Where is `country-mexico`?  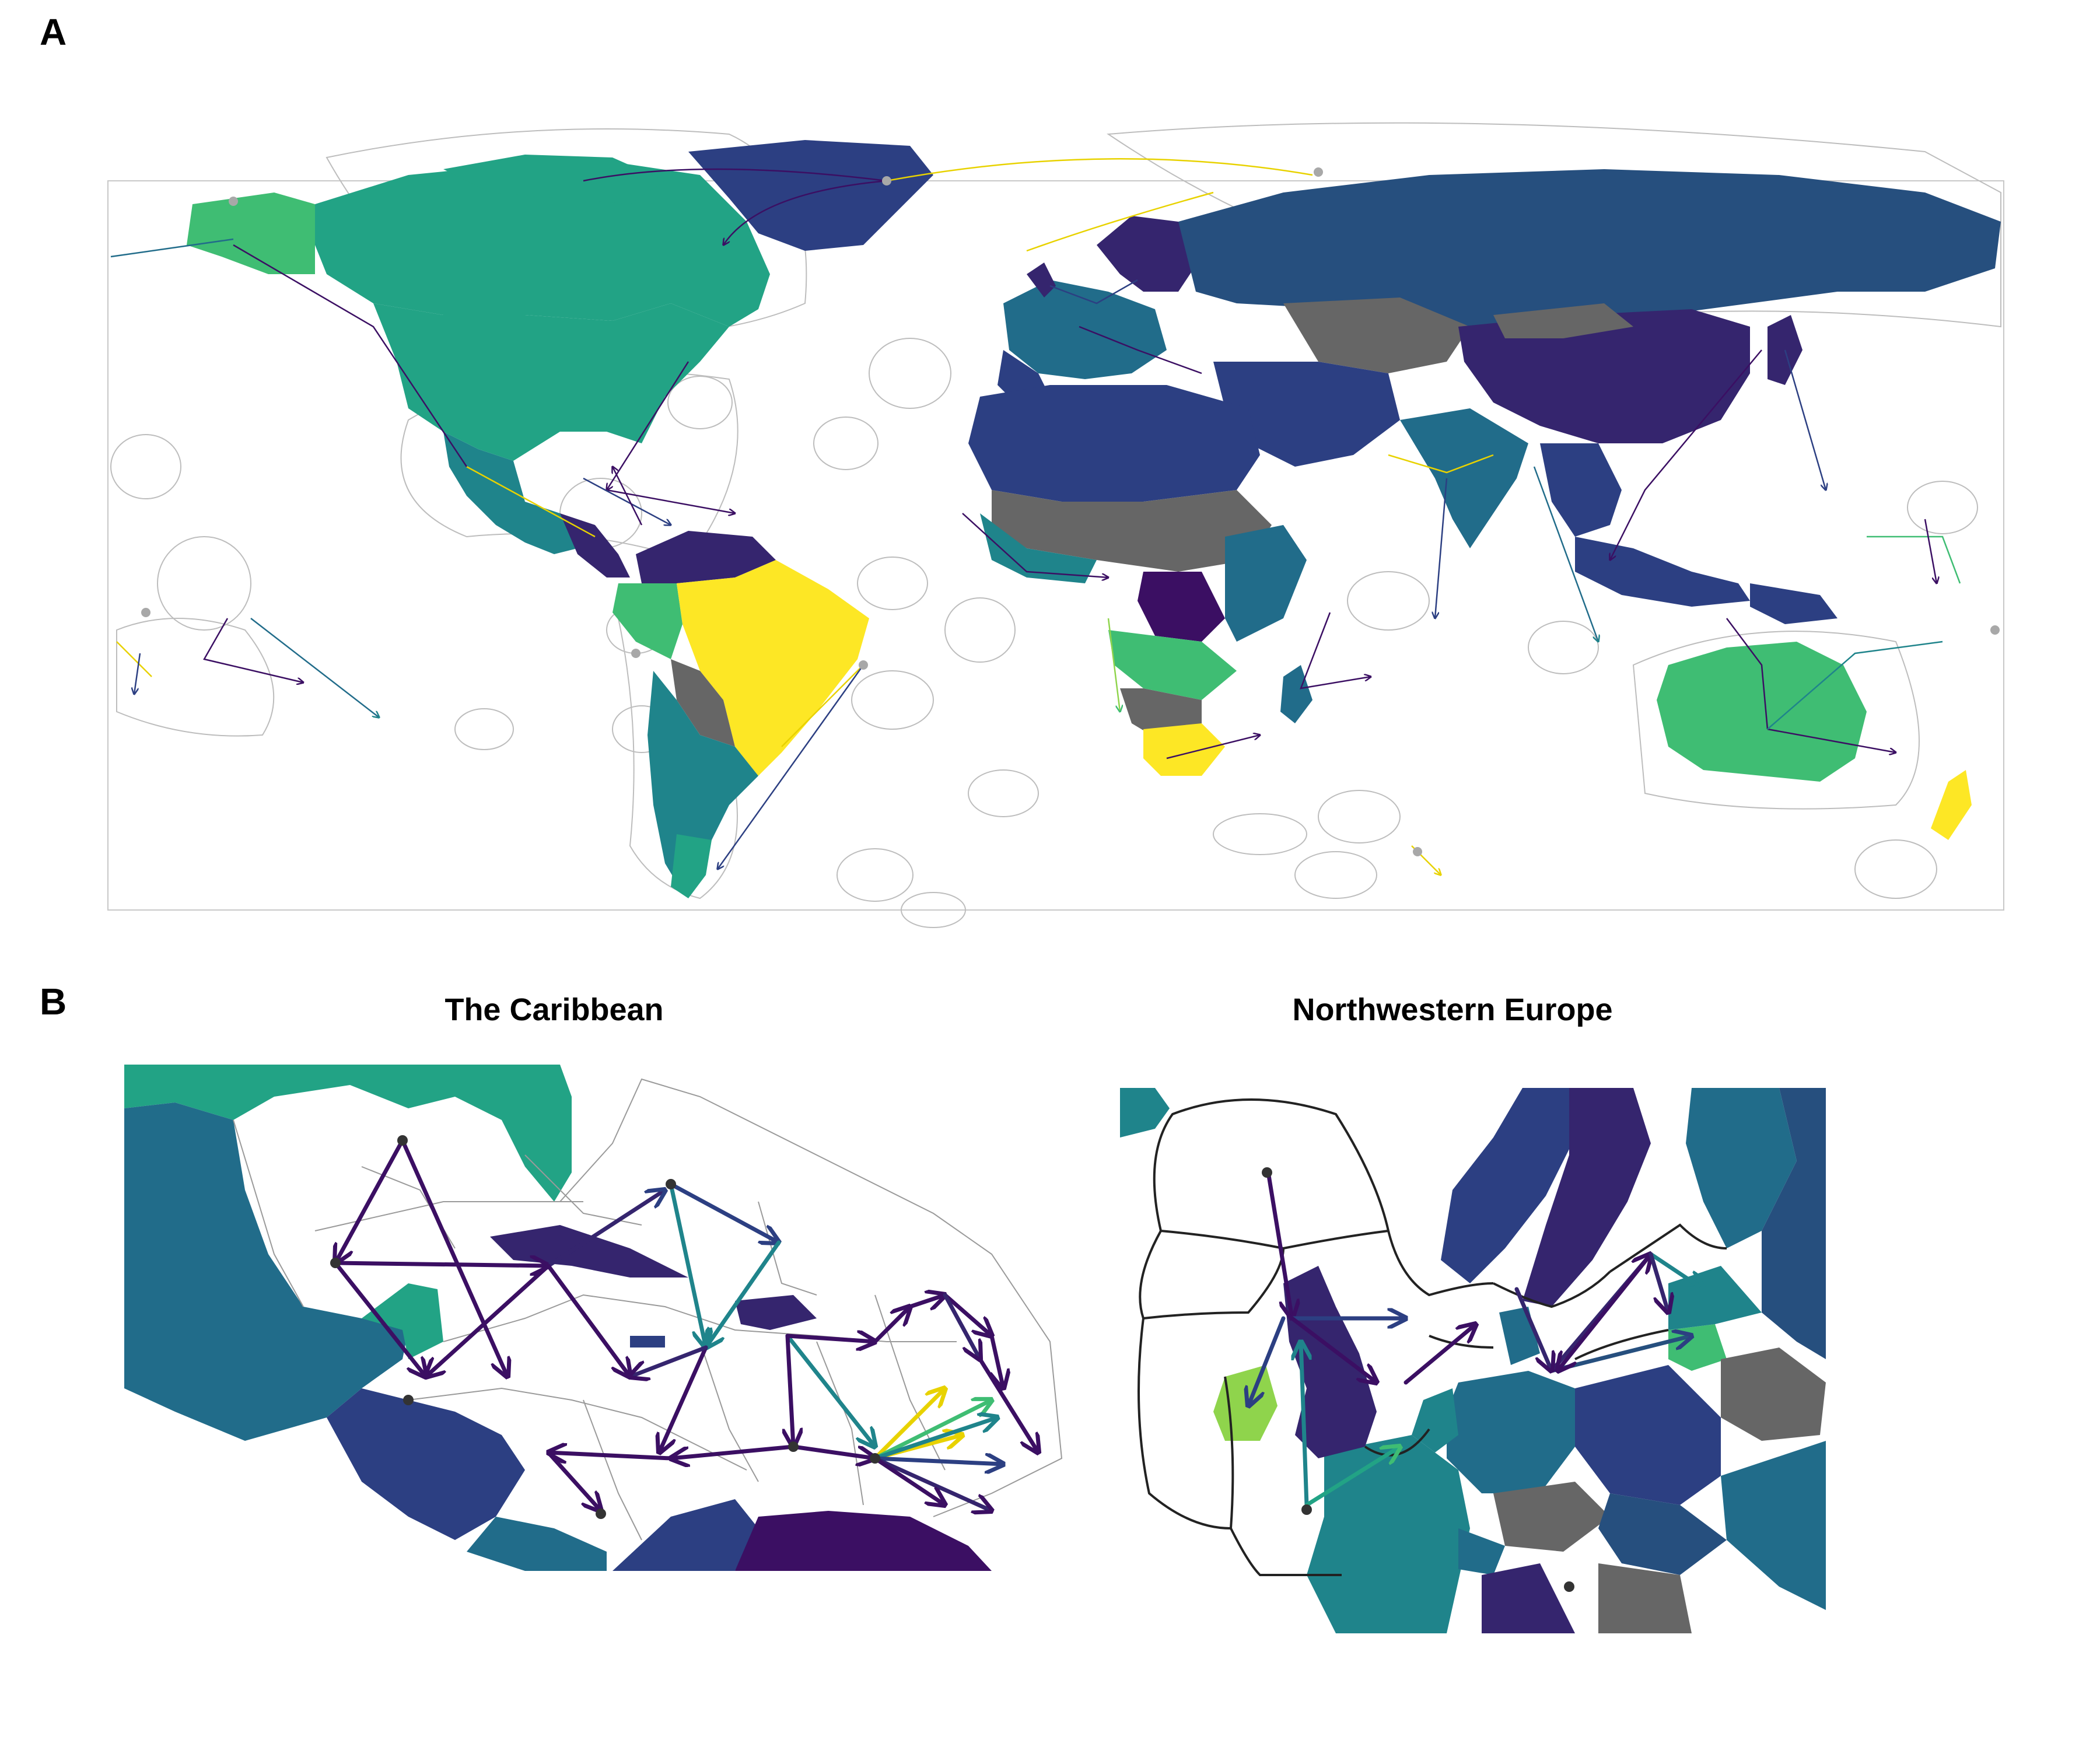 country-mexico is located at coordinates (510, 493).